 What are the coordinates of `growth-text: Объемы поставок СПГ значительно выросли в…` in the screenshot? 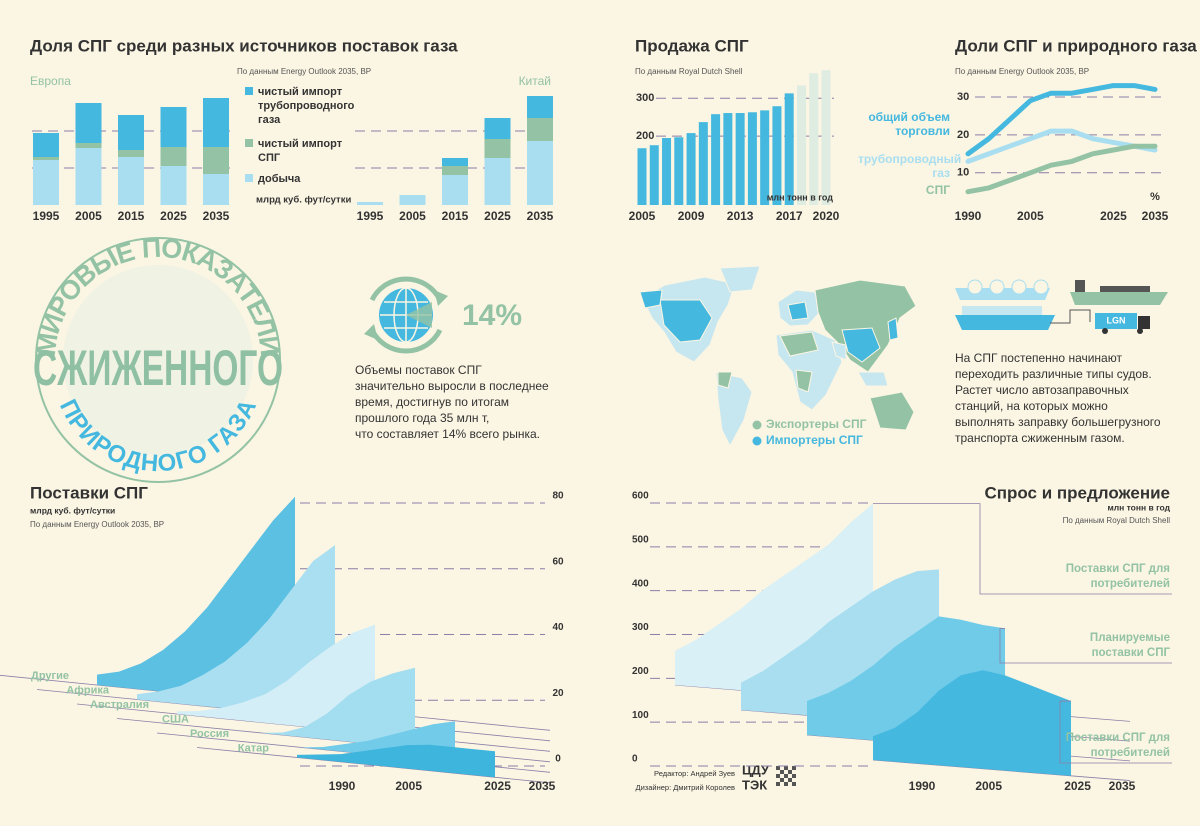 It's located at (452, 402).